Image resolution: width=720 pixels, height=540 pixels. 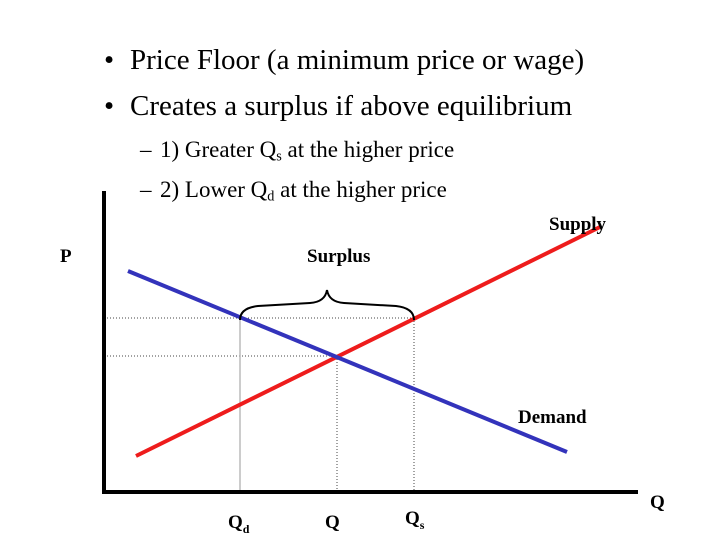 I want to click on bullet-text: Price Floor (a minimum price or wage), so click(x=357, y=60).